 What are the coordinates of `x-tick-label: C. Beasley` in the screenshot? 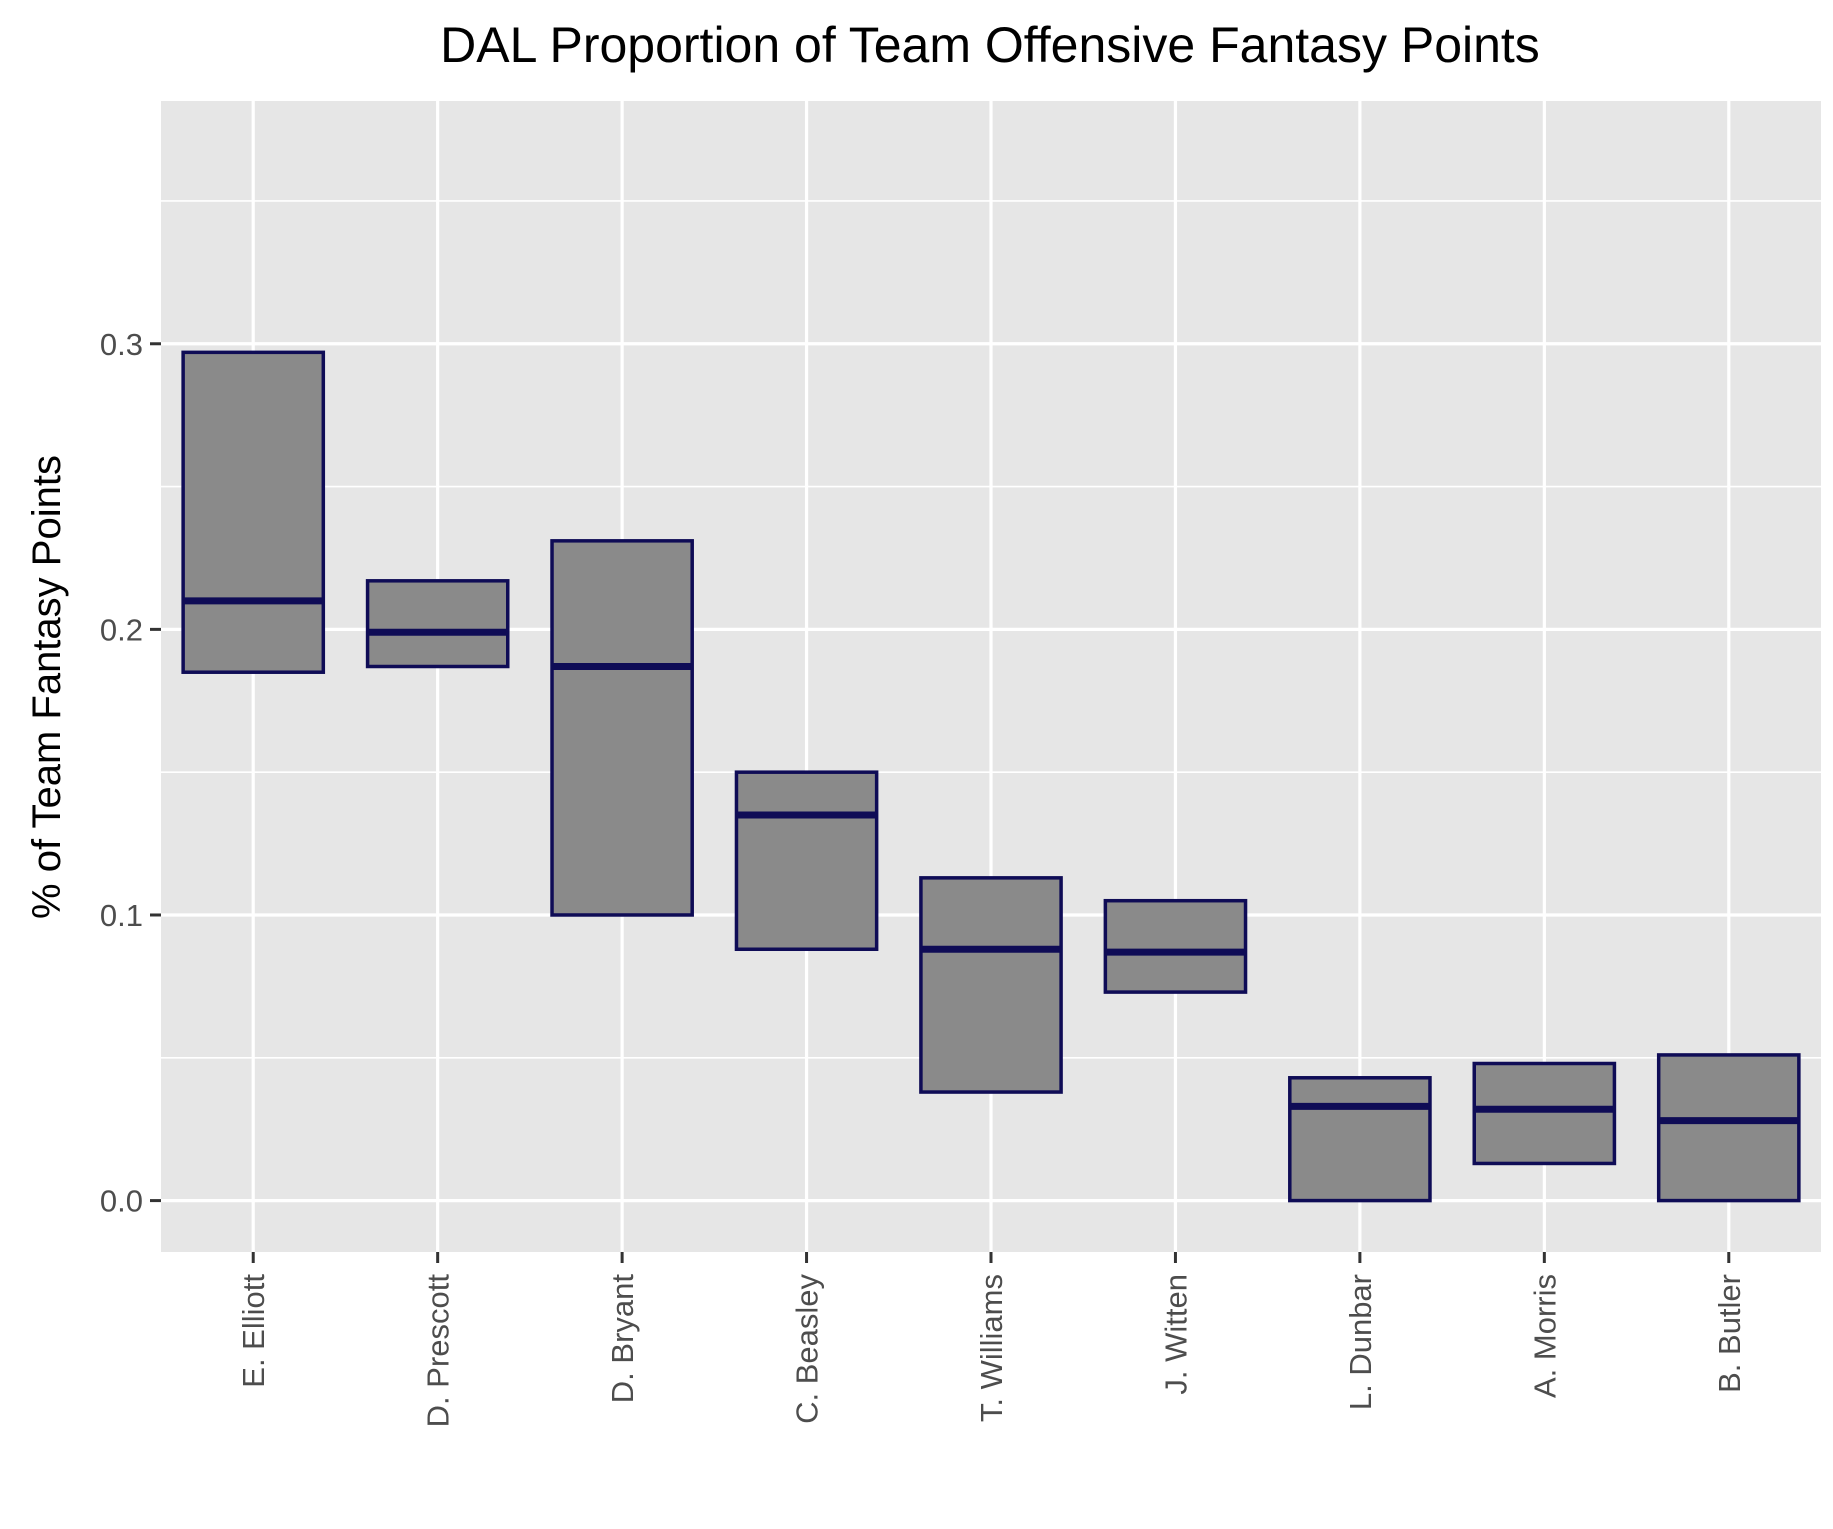 It's located at (807, 1349).